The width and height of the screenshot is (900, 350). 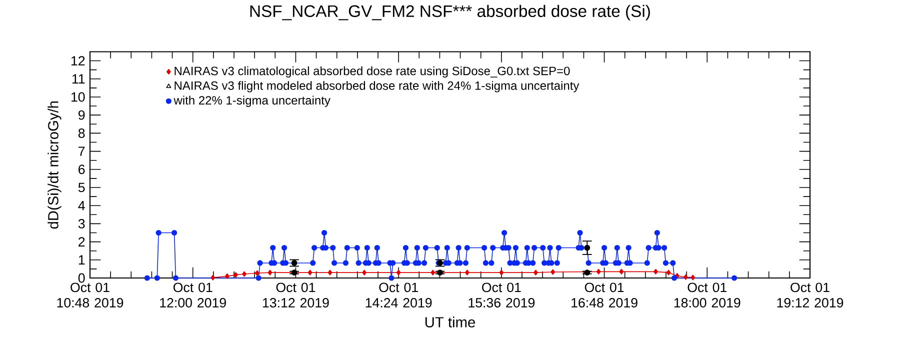 What do you see at coordinates (81, 151) in the screenshot?
I see `y-tick-label: 7` at bounding box center [81, 151].